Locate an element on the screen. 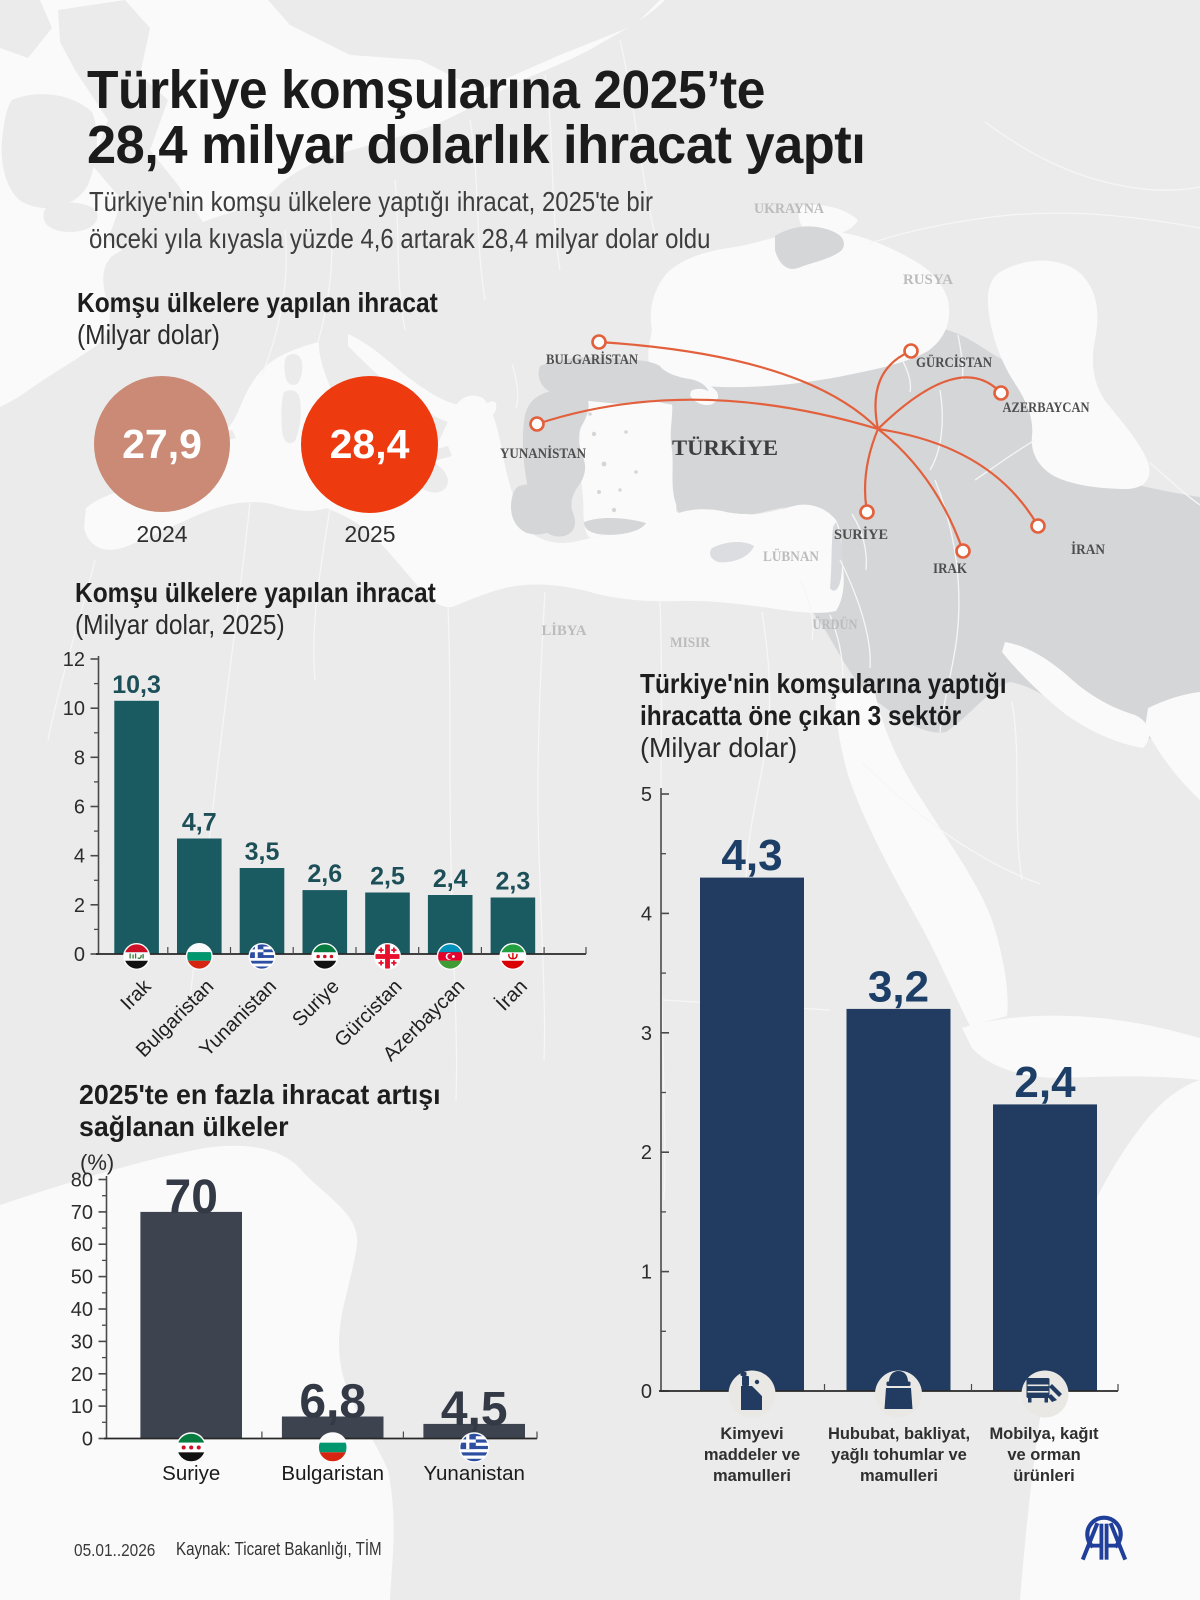 The height and width of the screenshot is (1600, 1200). svg-text: AZERBAYCAN is located at coordinates (1046, 408).